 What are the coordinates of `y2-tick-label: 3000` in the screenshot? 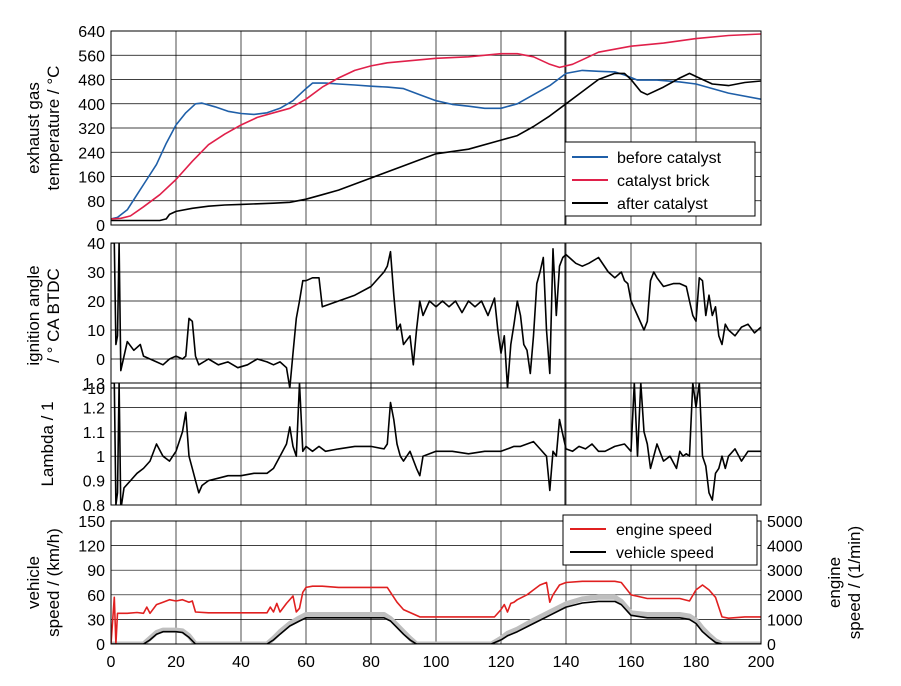 It's located at (785, 571).